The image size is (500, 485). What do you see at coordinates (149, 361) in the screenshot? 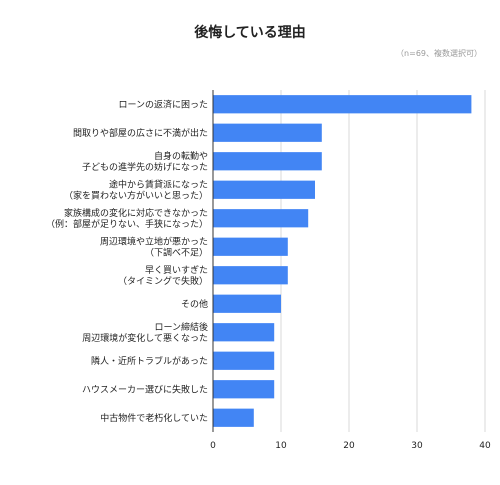
I see `category-label: 隣人・近所トラブルがあった` at bounding box center [149, 361].